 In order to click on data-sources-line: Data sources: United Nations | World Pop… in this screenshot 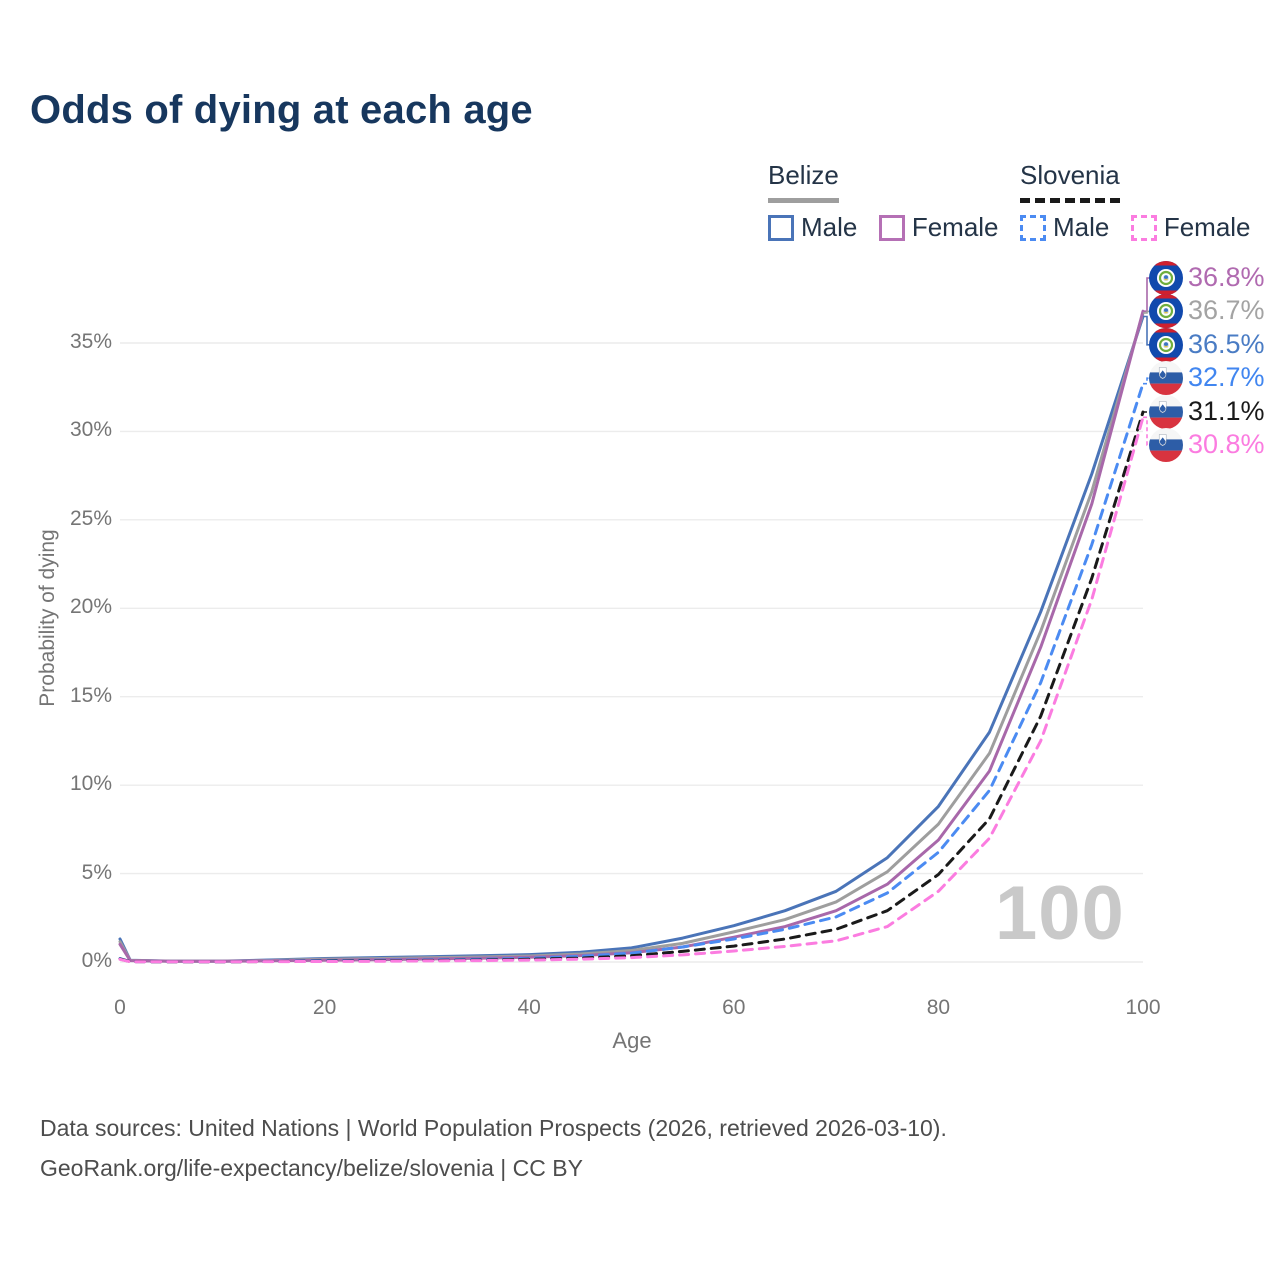, I will do `click(493, 1128)`.